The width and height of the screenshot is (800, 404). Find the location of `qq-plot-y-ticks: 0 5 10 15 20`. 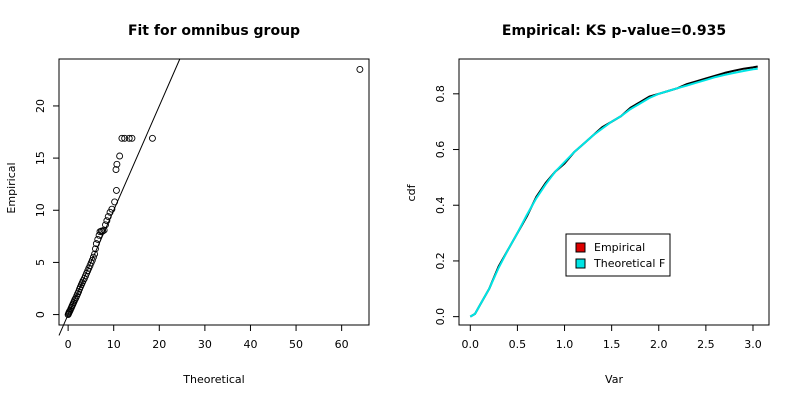

qq-plot-y-ticks: 0 5 10 15 20 is located at coordinates (46, 208).